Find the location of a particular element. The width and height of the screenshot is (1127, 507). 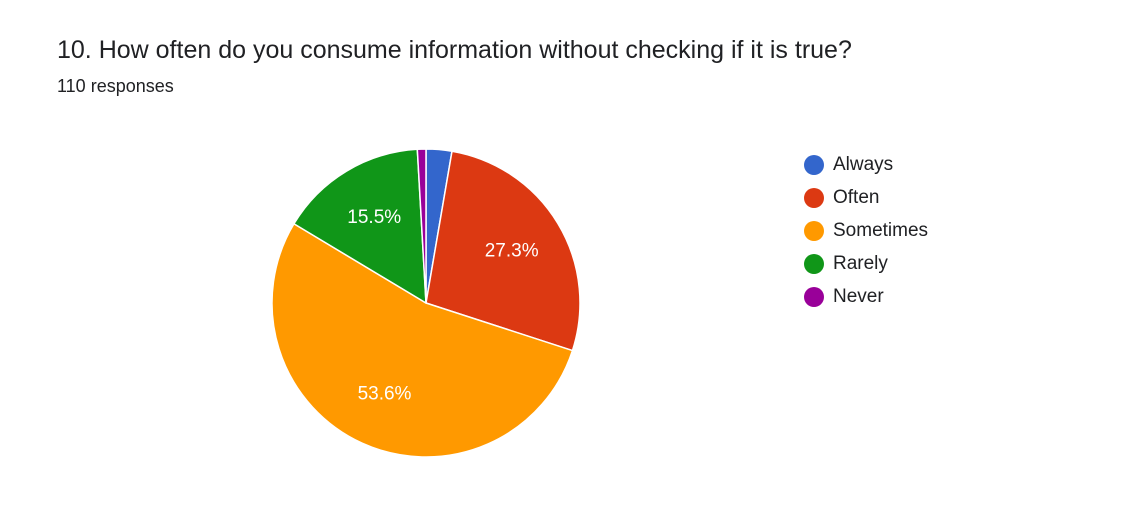

legend-item-sometimes: Sometimes is located at coordinates (866, 230).